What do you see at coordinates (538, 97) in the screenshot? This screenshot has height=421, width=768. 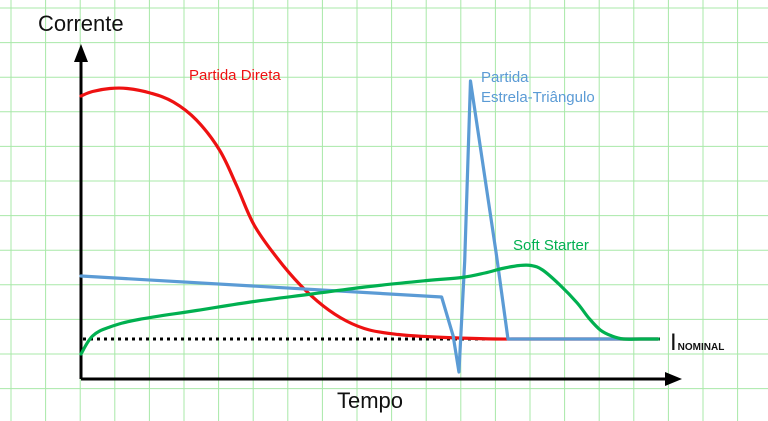 I see `series-label-line: Estrela-Triângulo` at bounding box center [538, 97].